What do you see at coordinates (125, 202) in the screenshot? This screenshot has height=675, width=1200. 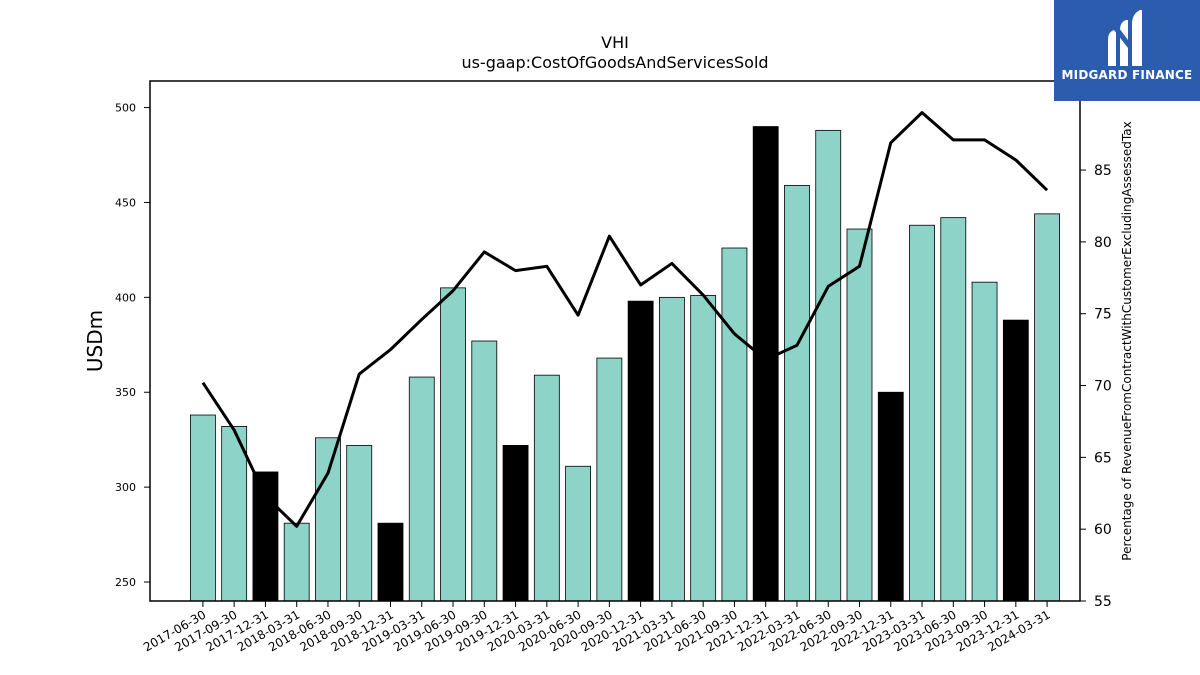 I see `y-tick-label: 450` at bounding box center [125, 202].